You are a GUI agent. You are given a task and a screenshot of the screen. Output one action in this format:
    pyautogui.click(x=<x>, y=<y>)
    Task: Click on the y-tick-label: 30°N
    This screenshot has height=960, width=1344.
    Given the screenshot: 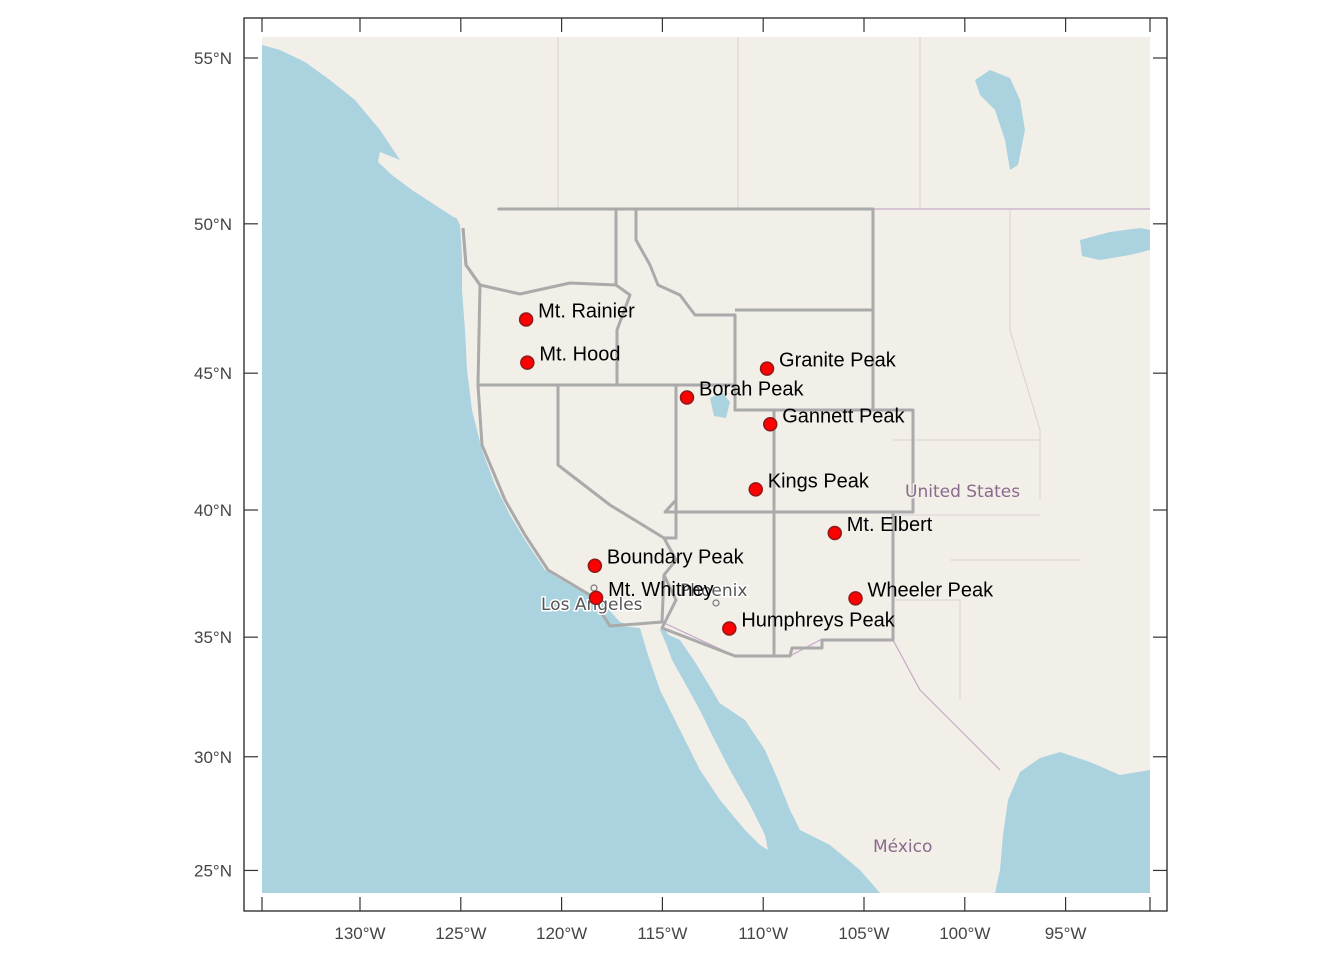 What is the action you would take?
    pyautogui.click(x=213, y=757)
    